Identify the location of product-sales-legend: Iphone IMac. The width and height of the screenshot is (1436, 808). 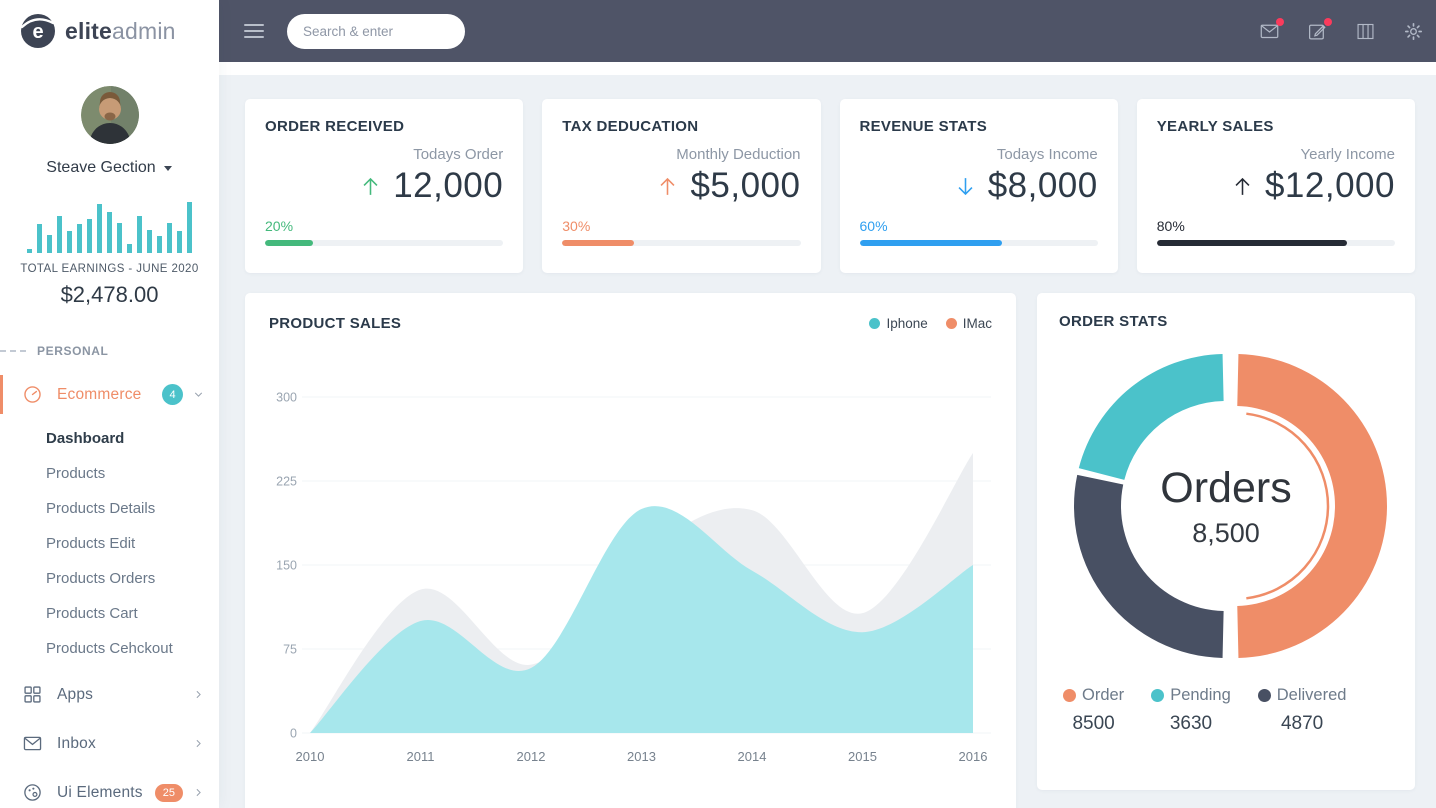
(930, 323).